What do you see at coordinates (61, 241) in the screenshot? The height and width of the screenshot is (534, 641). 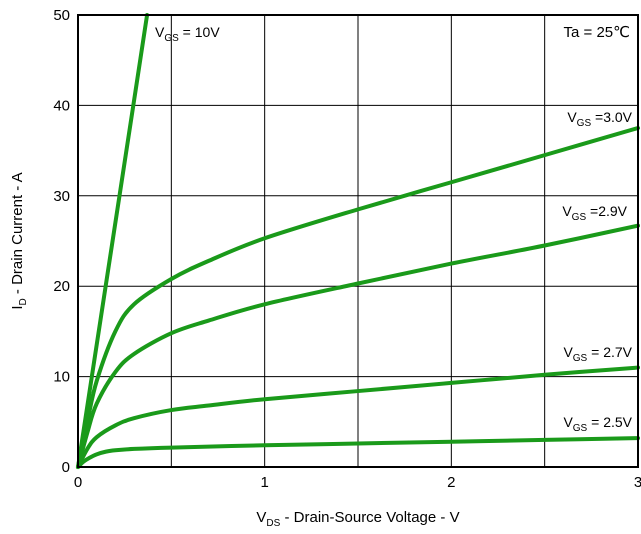 I see `y-tick-labels: 0 10 20 30 40 50` at bounding box center [61, 241].